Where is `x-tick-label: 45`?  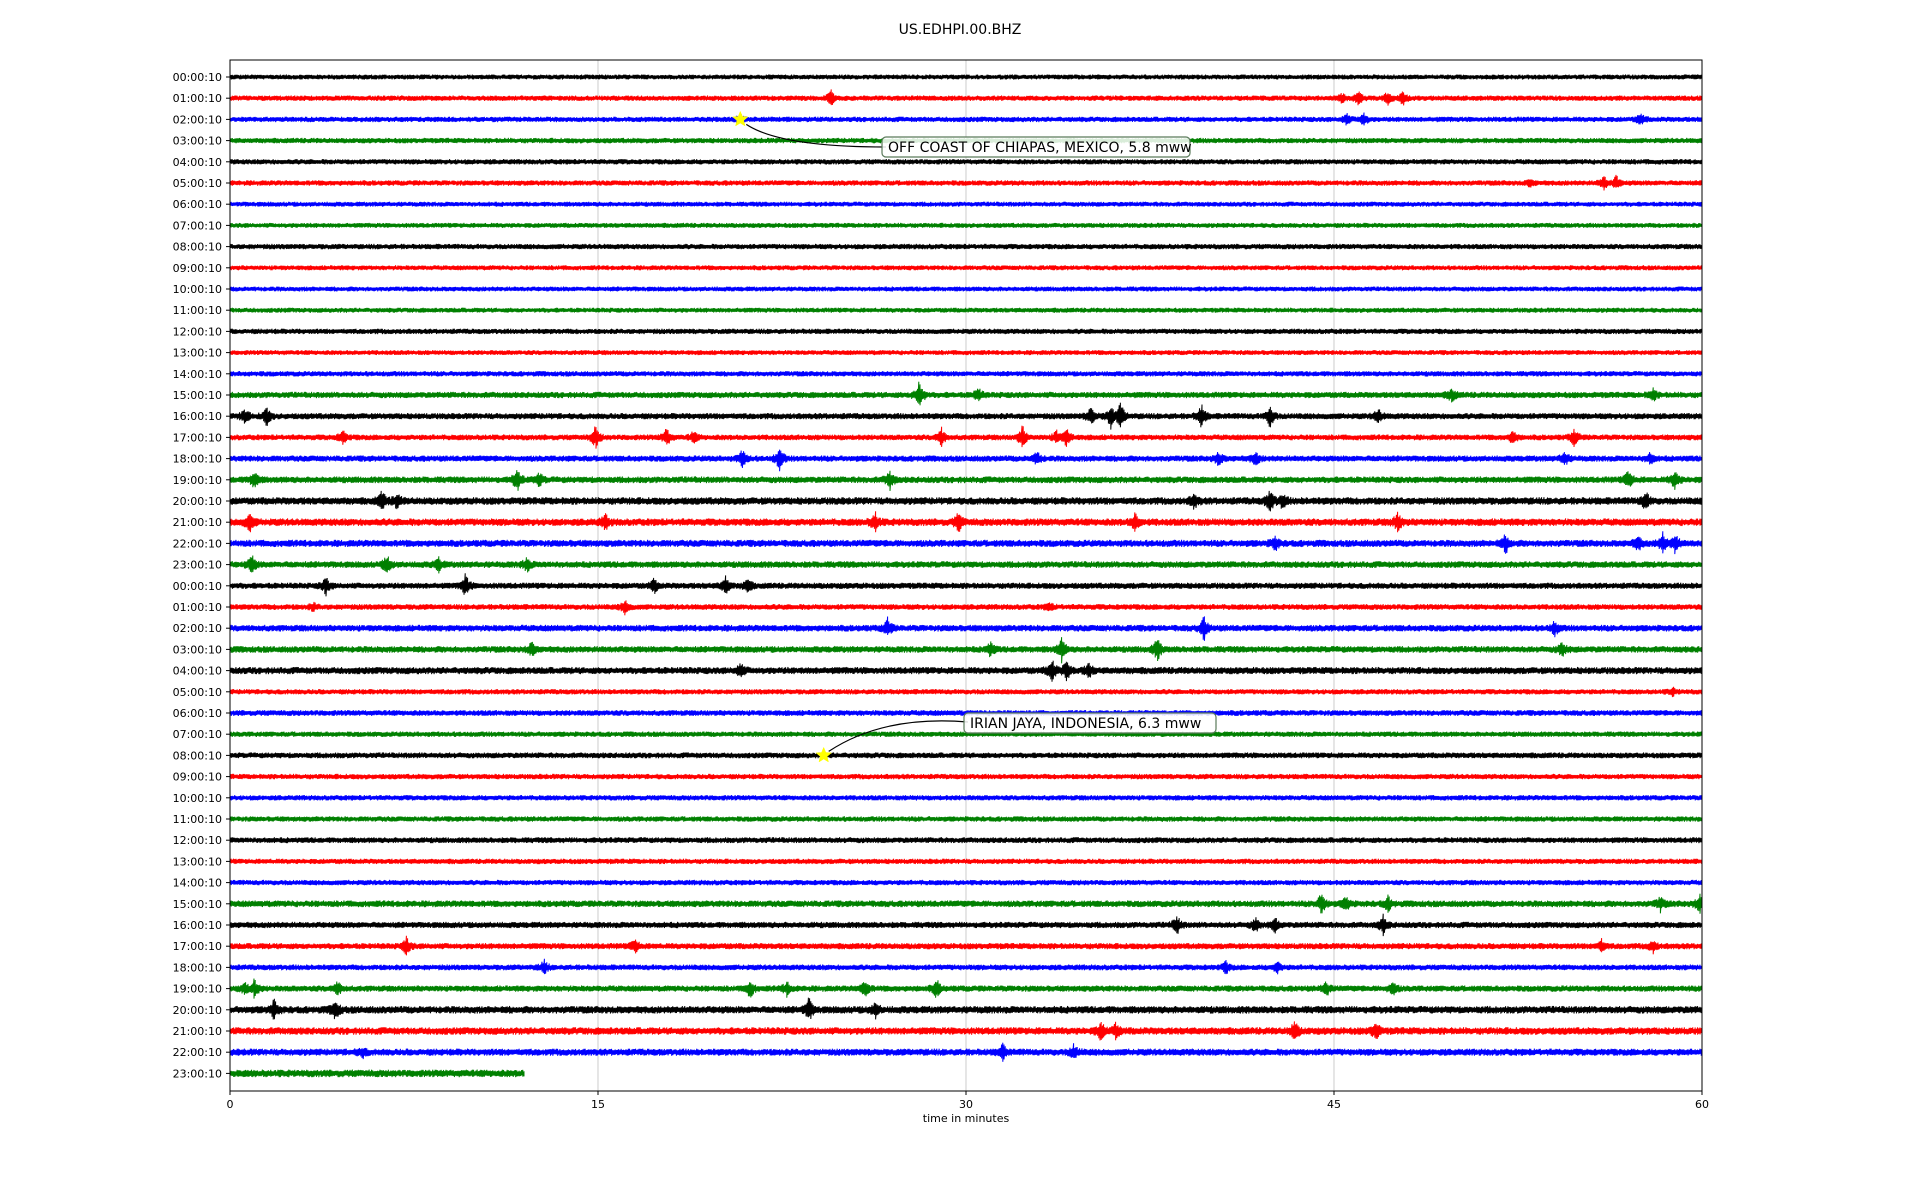
x-tick-label: 45 is located at coordinates (1334, 1104).